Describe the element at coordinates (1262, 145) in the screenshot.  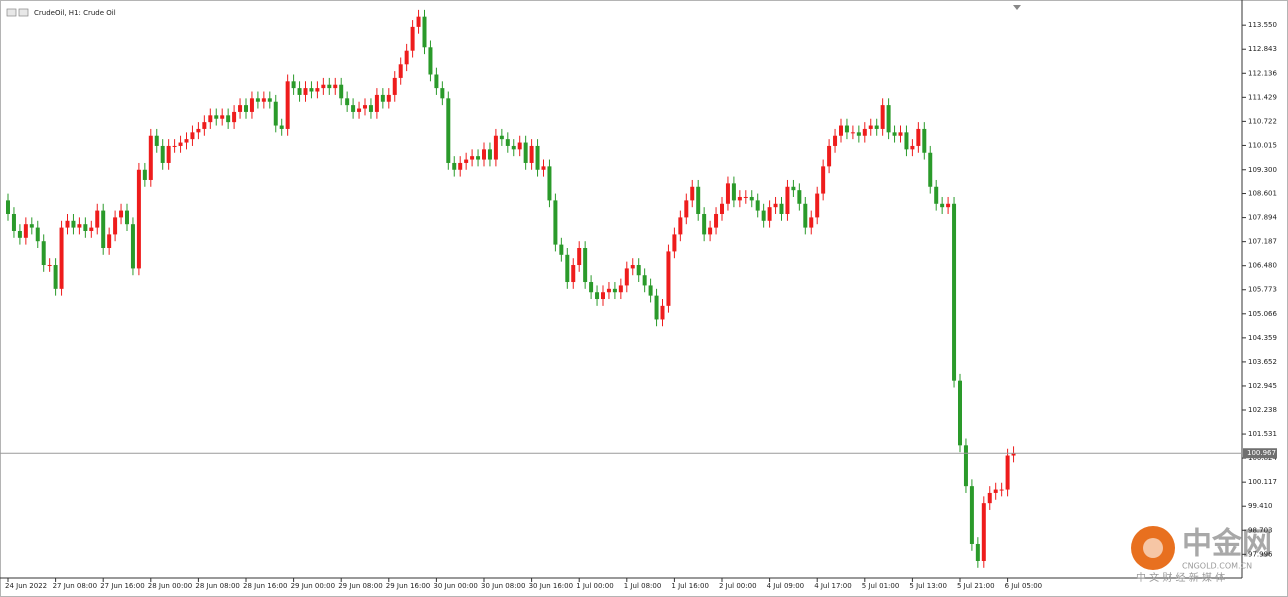
I see `y-tick-label: 110.015` at that location.